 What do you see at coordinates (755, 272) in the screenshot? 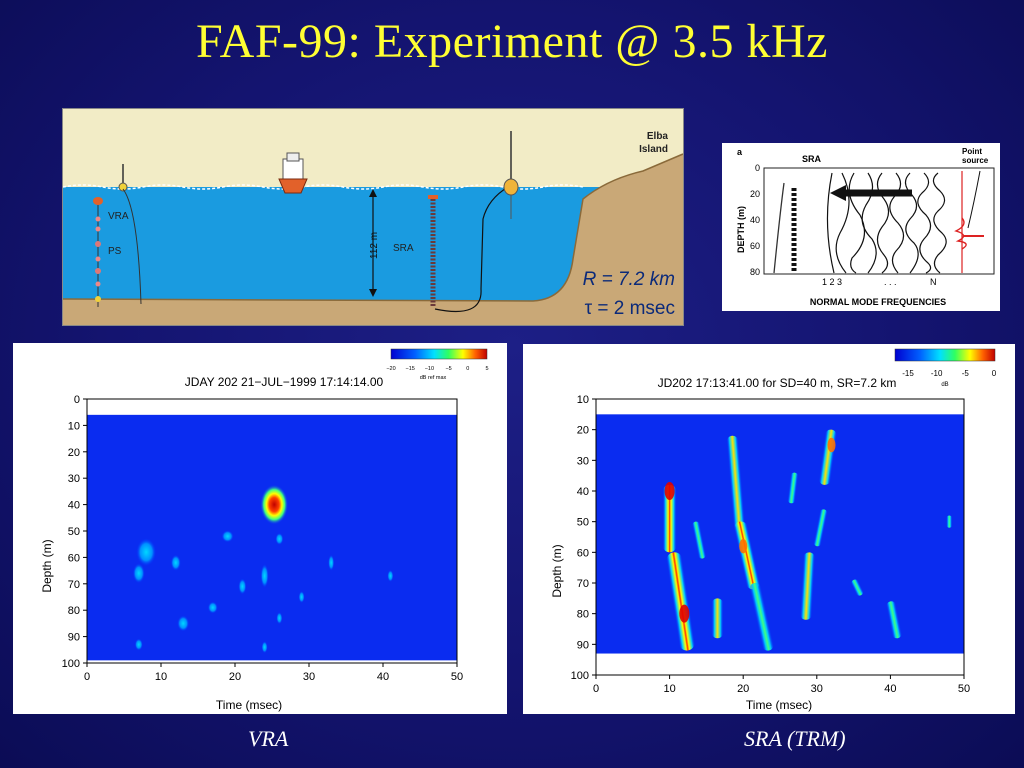
I see `modes-ytick: 80` at bounding box center [755, 272].